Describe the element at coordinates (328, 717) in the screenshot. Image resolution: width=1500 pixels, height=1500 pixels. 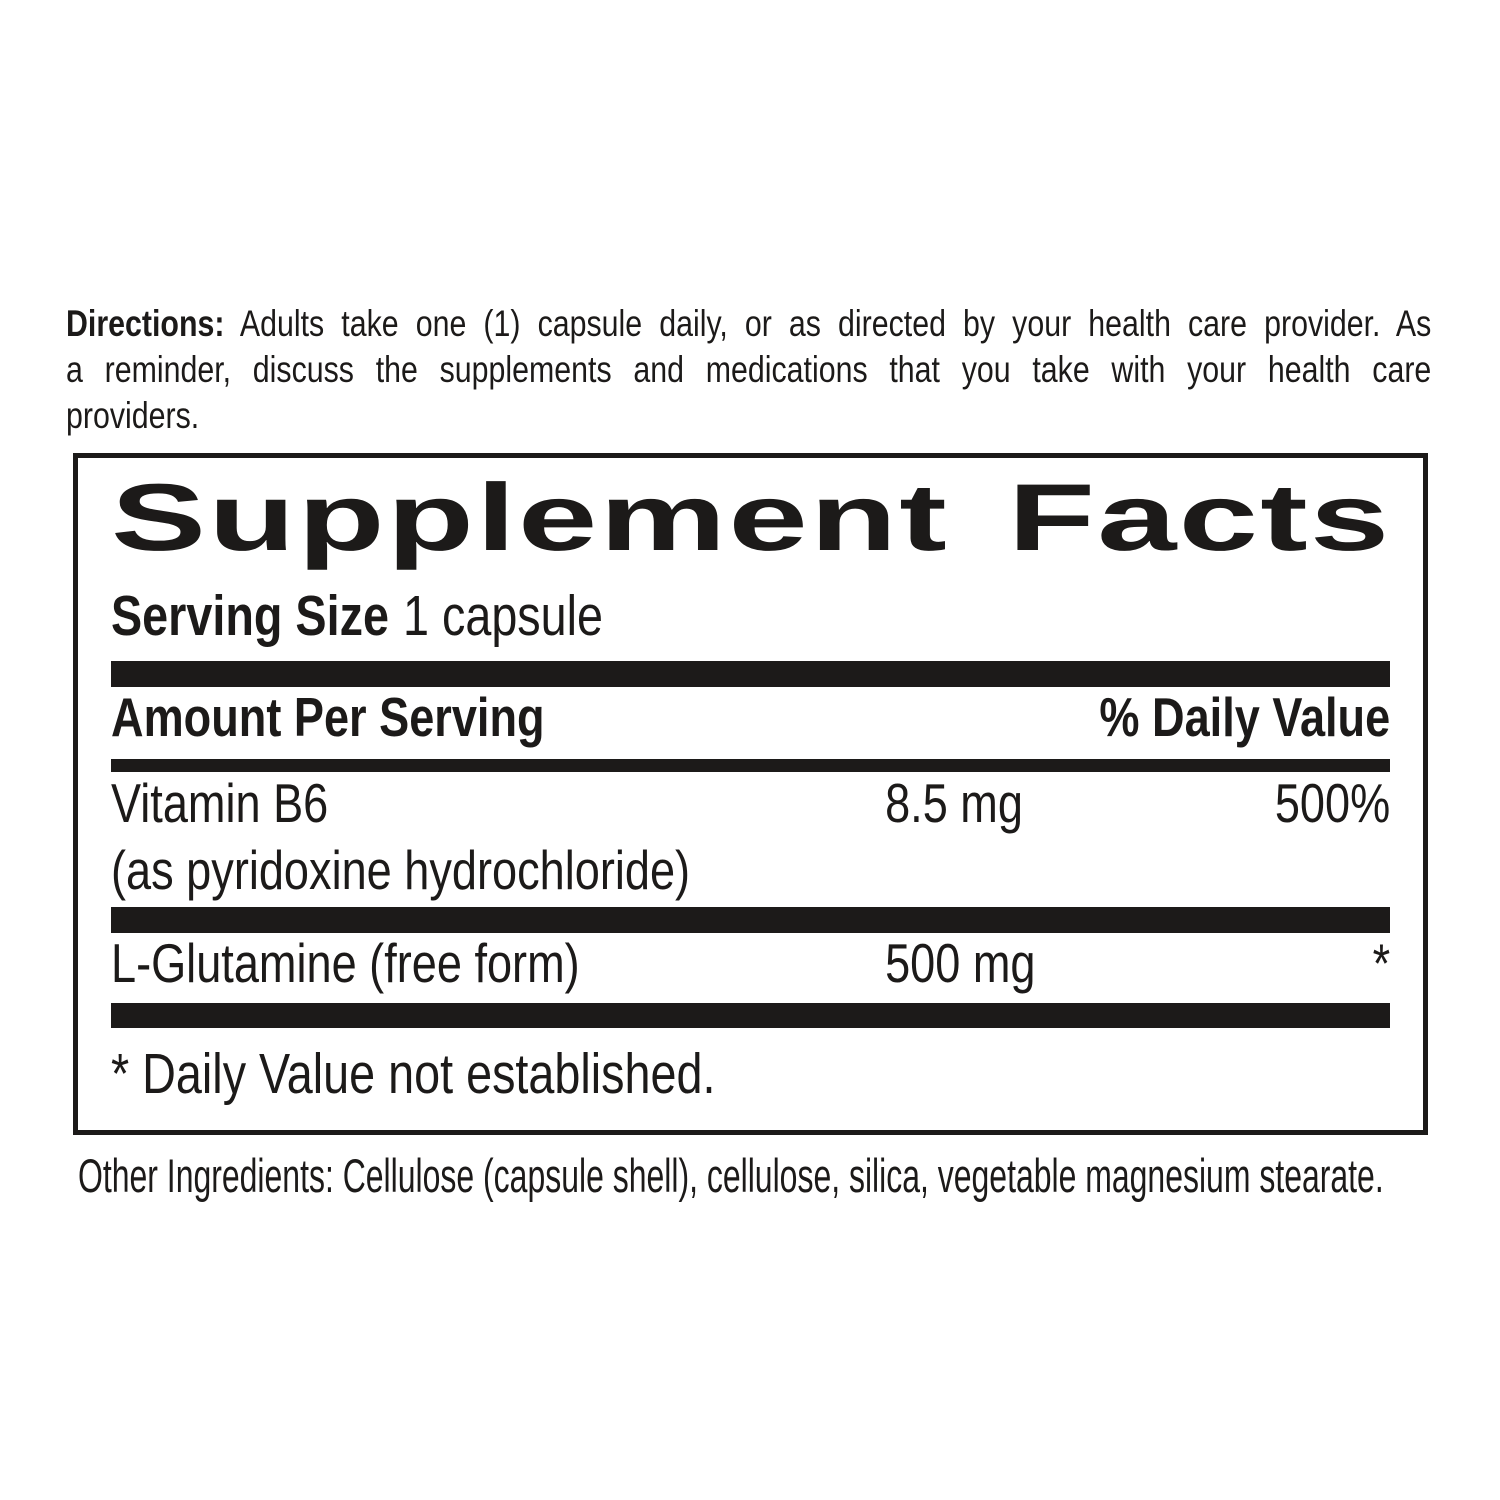
I see `amount-per-serving-header: Amount Per Serving` at that location.